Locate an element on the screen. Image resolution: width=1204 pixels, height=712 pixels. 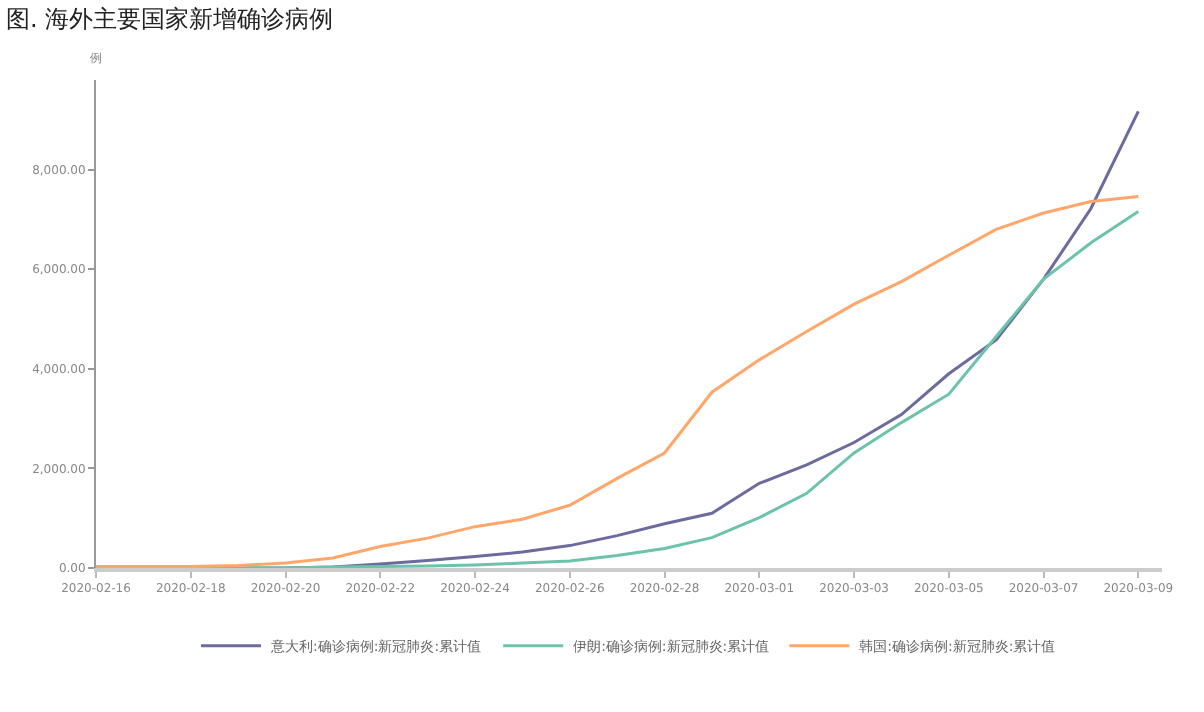
chart-title: 图. 海外主要国家新增确诊病例 is located at coordinates (170, 19).